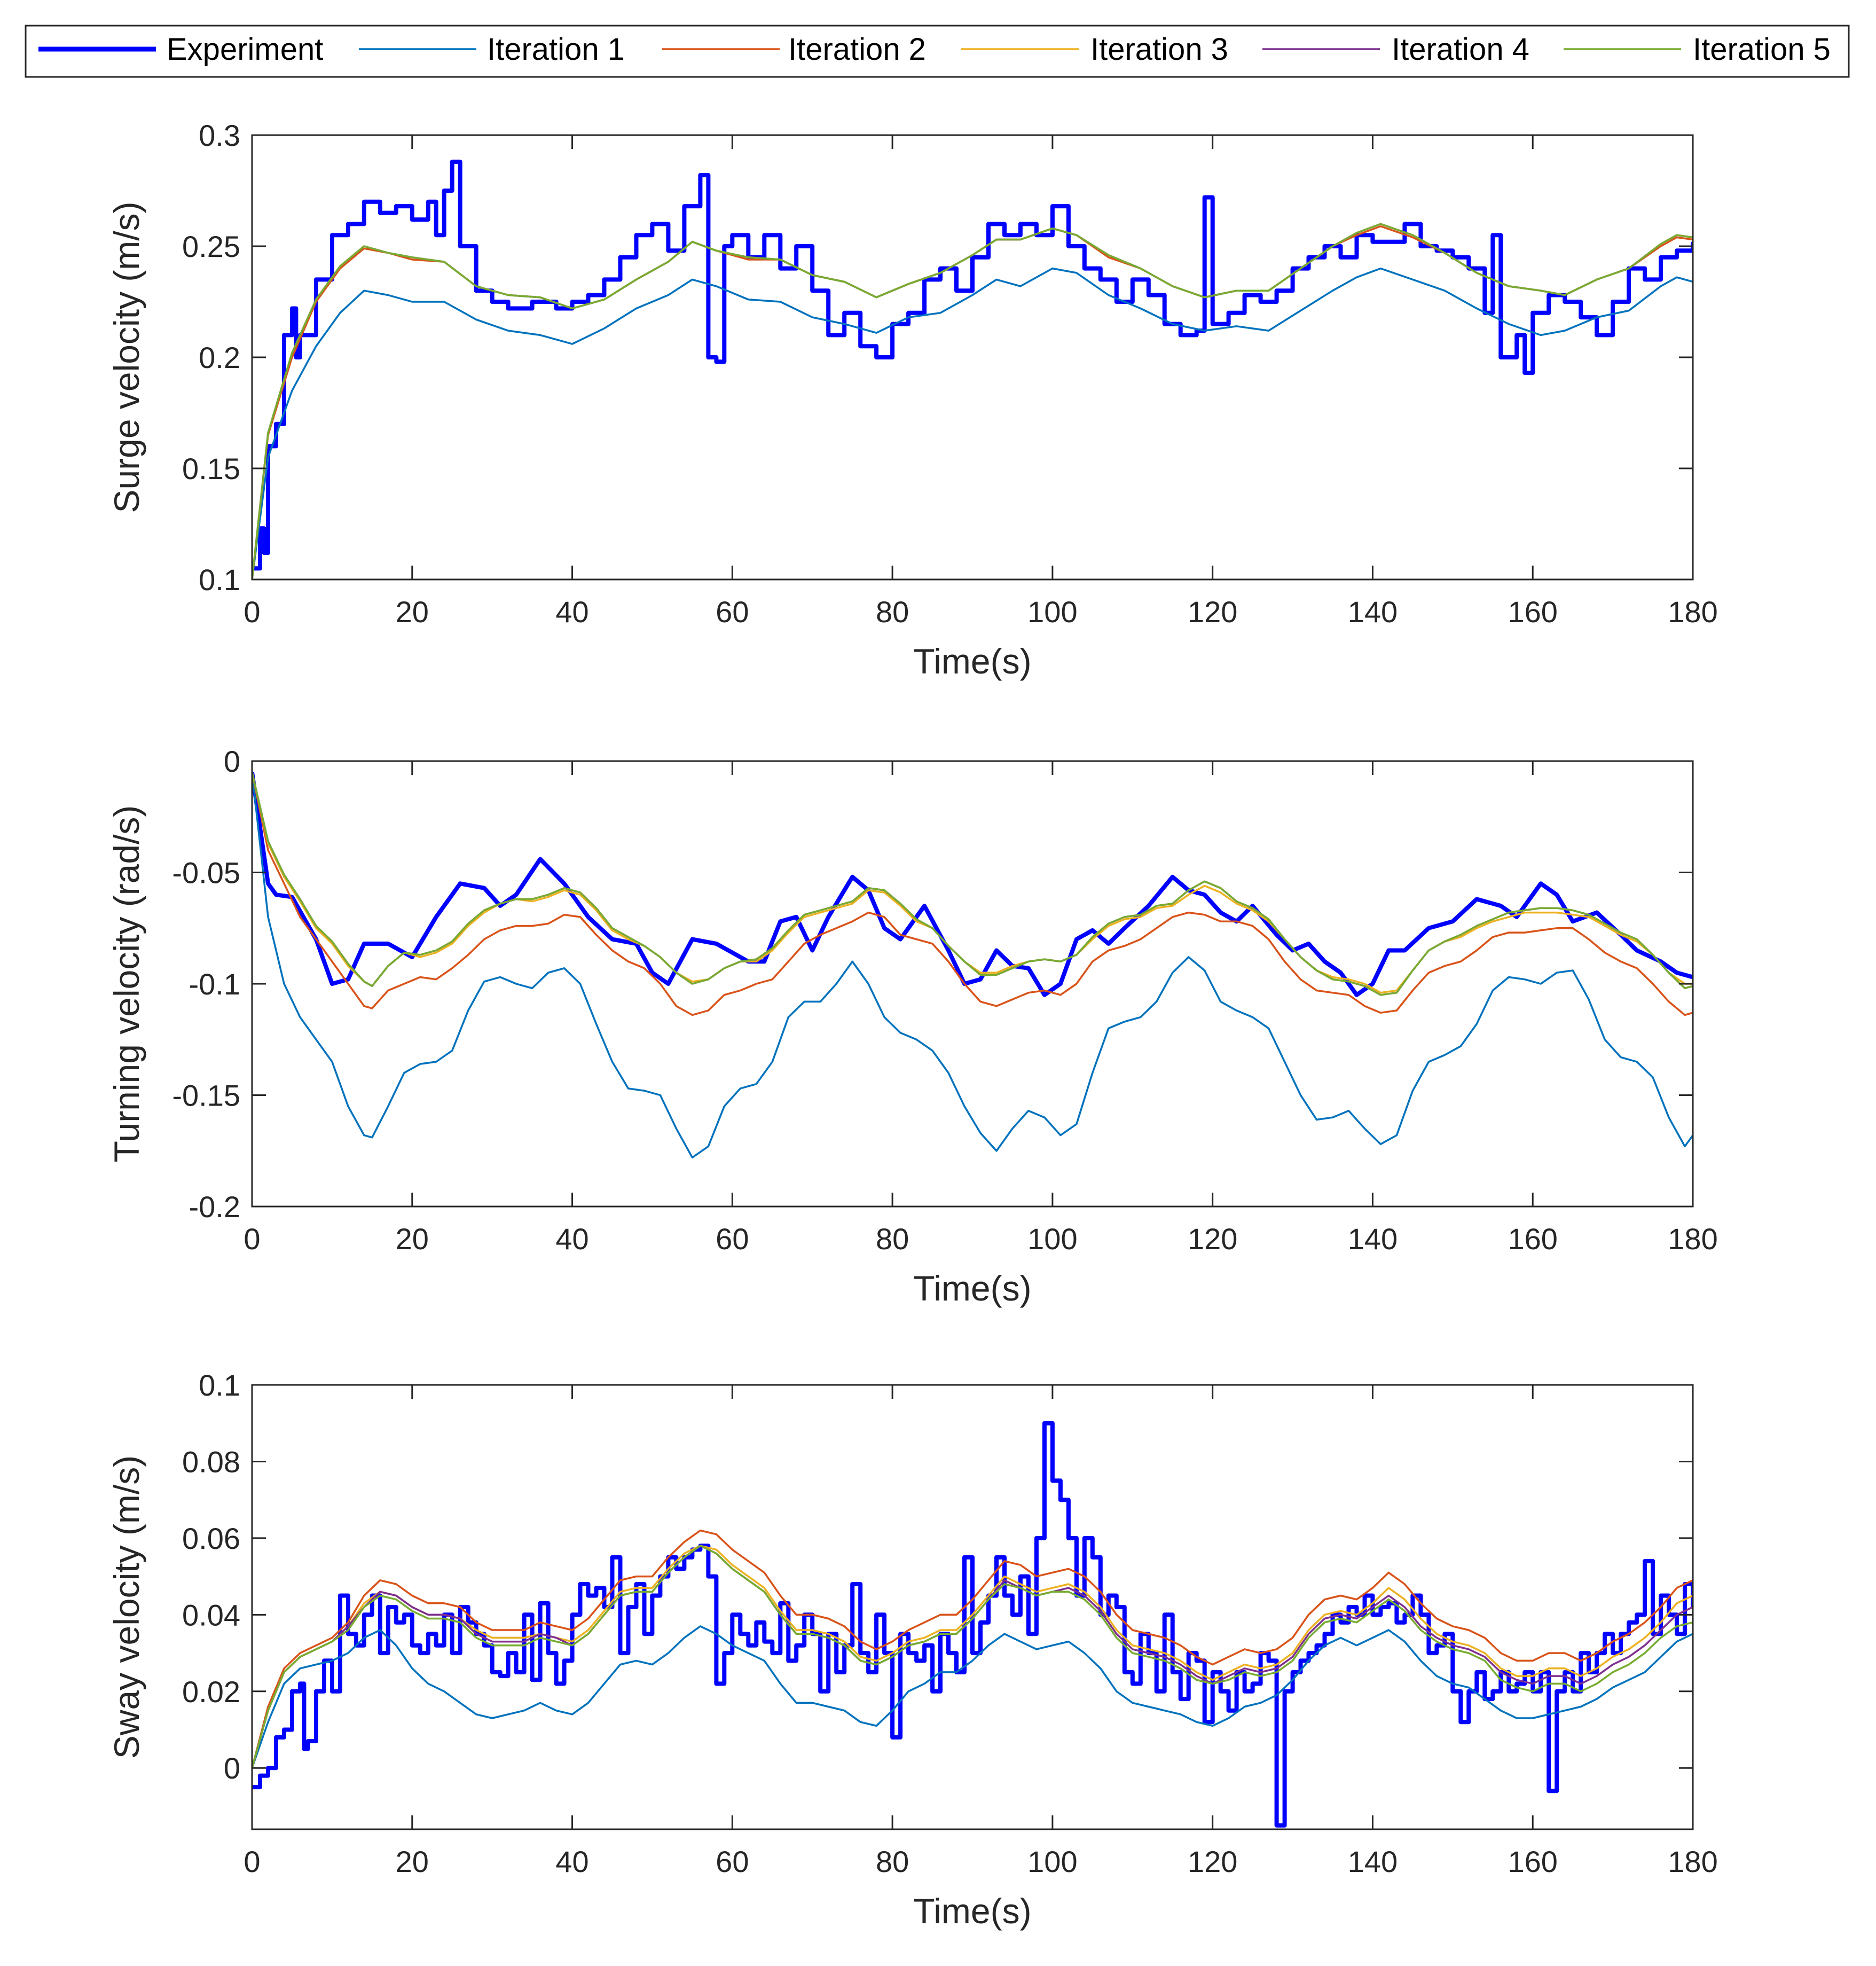 The height and width of the screenshot is (1966, 1876). What do you see at coordinates (893, 1239) in the screenshot?
I see `turning-xtick-label-80: 80` at bounding box center [893, 1239].